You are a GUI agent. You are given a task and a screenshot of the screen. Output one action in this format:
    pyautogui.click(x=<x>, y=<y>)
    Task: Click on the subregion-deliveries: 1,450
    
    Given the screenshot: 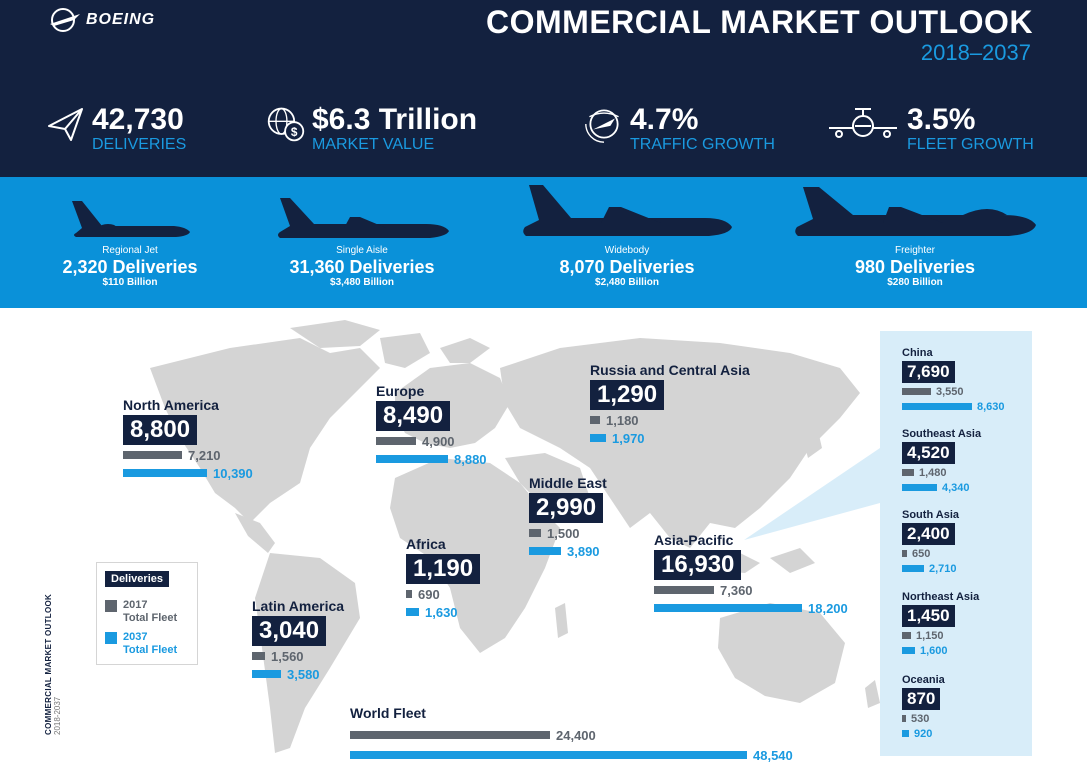 What is the action you would take?
    pyautogui.click(x=928, y=616)
    